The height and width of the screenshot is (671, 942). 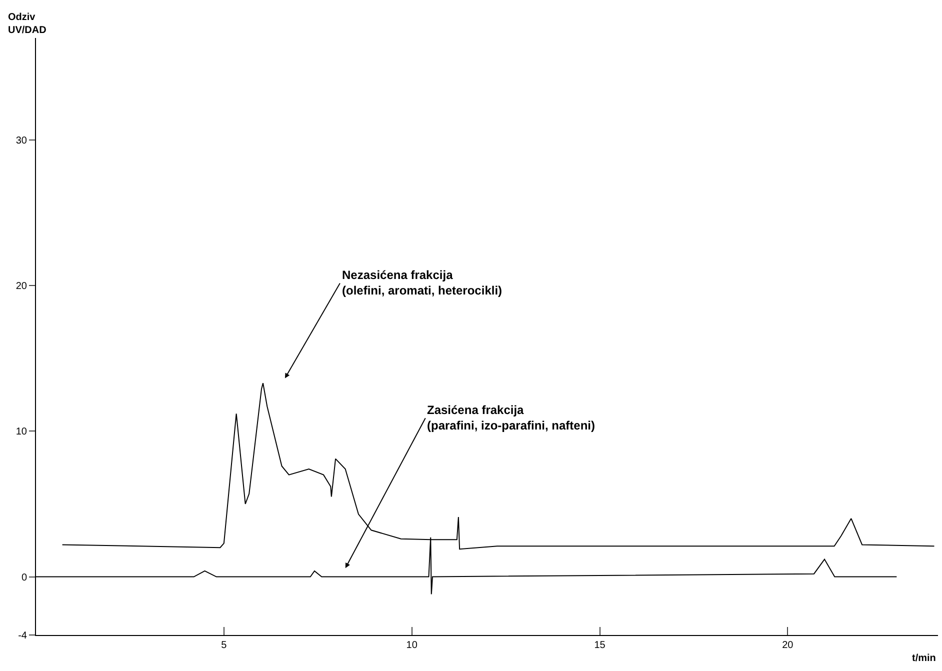 I want to click on y-tick-label: 0, so click(x=24, y=578).